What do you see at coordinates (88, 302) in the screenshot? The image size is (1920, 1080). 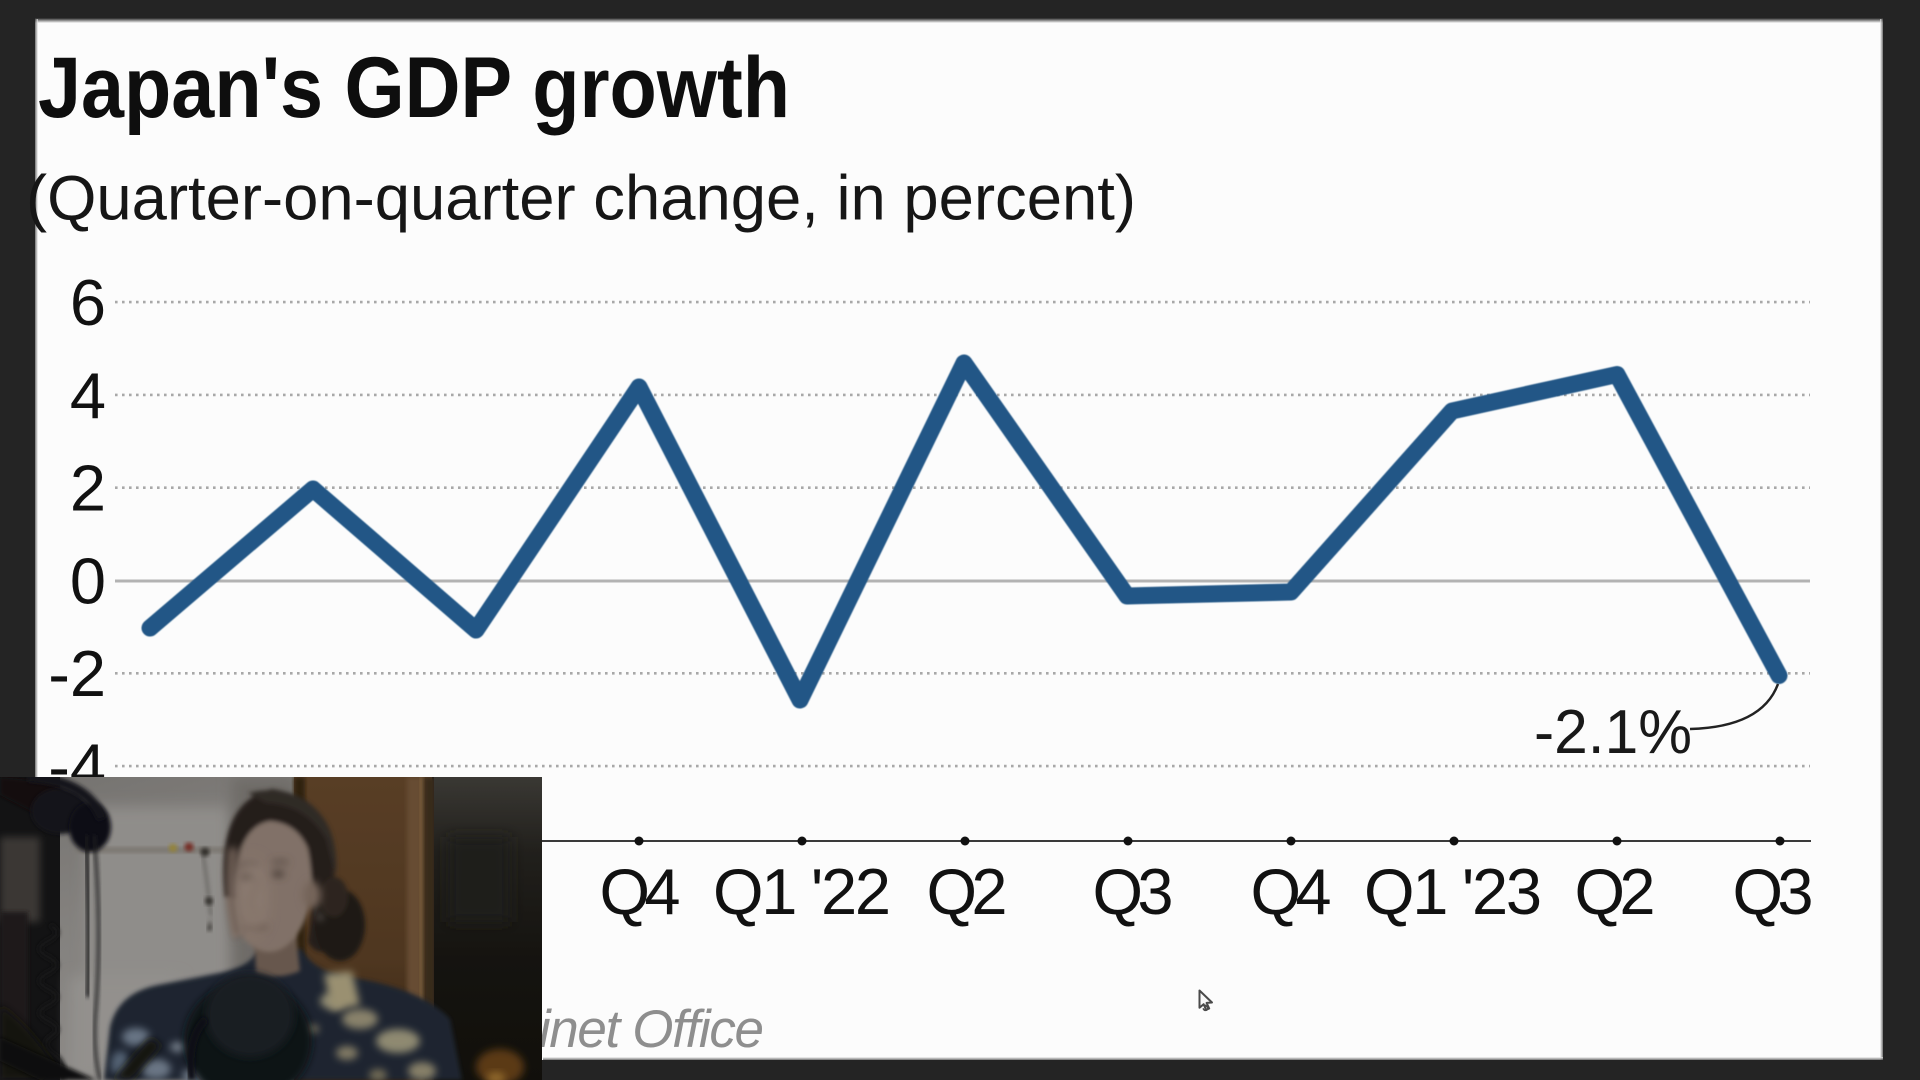 I see `svg-text: 6` at bounding box center [88, 302].